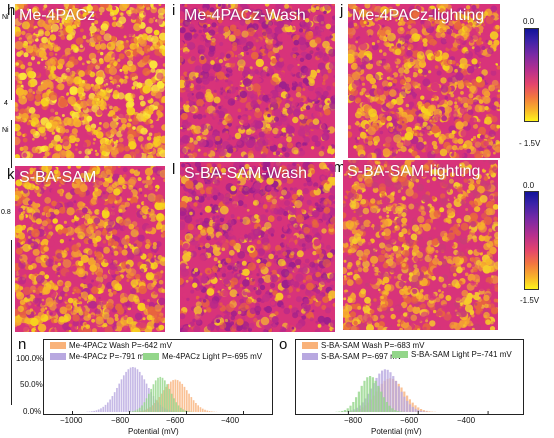  I want to click on map-title: Me-4PACz, so click(57, 15).